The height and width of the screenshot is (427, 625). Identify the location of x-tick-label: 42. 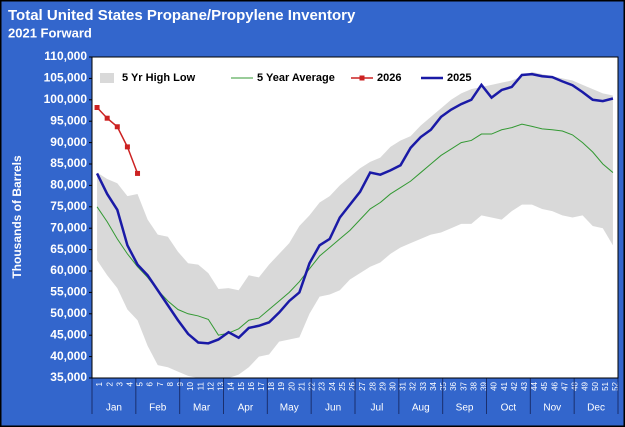
(514, 385).